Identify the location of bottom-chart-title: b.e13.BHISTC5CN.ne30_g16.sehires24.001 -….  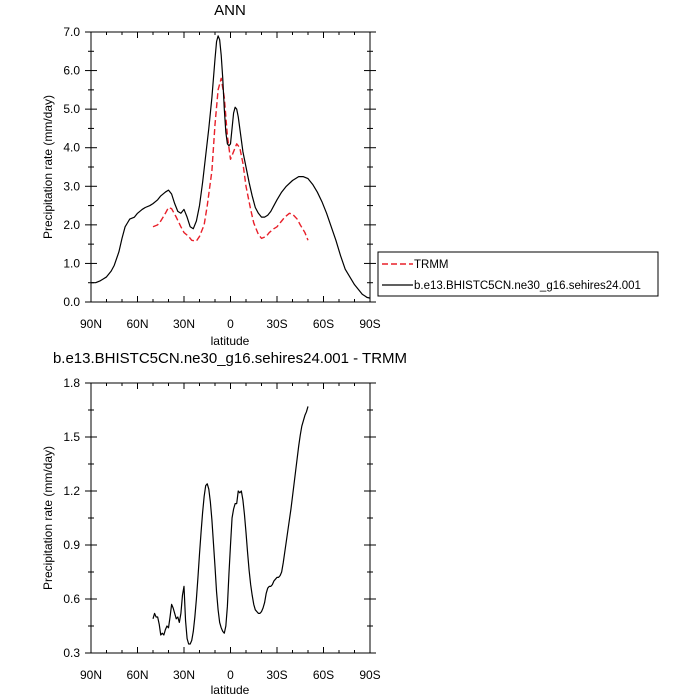
(230, 358).